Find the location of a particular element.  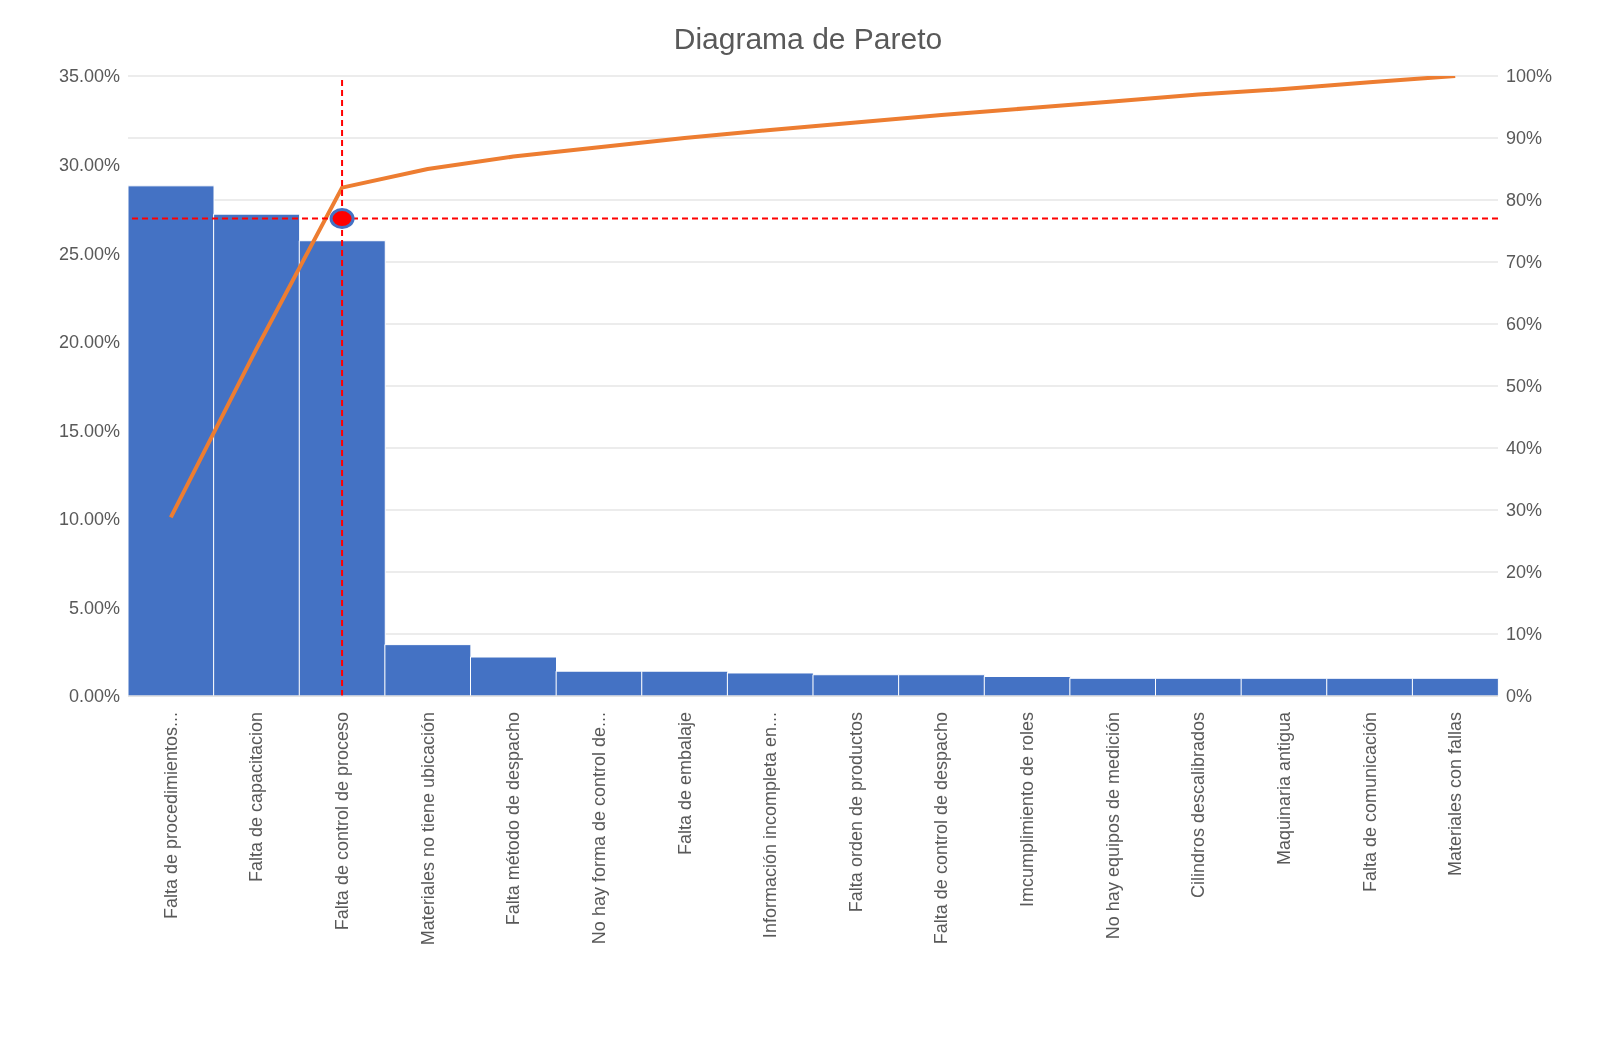

y-tick-label: 20.00% is located at coordinates (89, 342).